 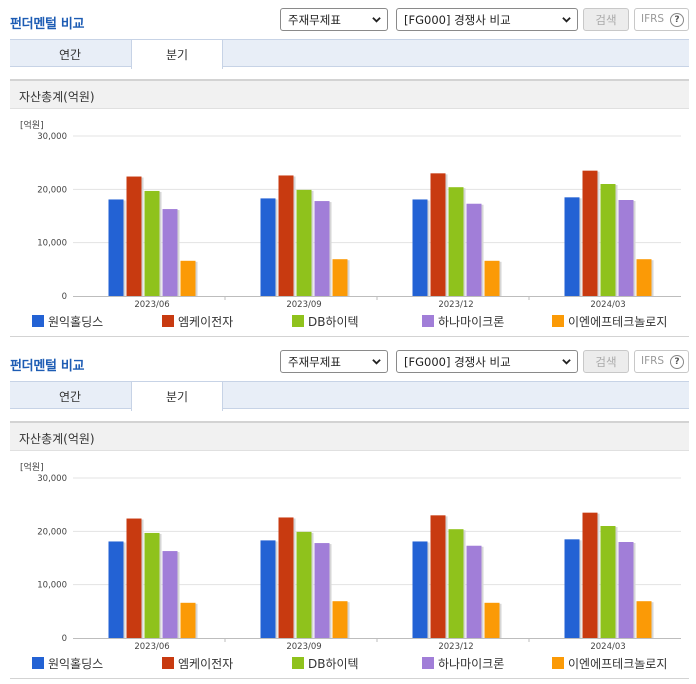 I want to click on x-tick-label: 2023/06, so click(x=151, y=305).